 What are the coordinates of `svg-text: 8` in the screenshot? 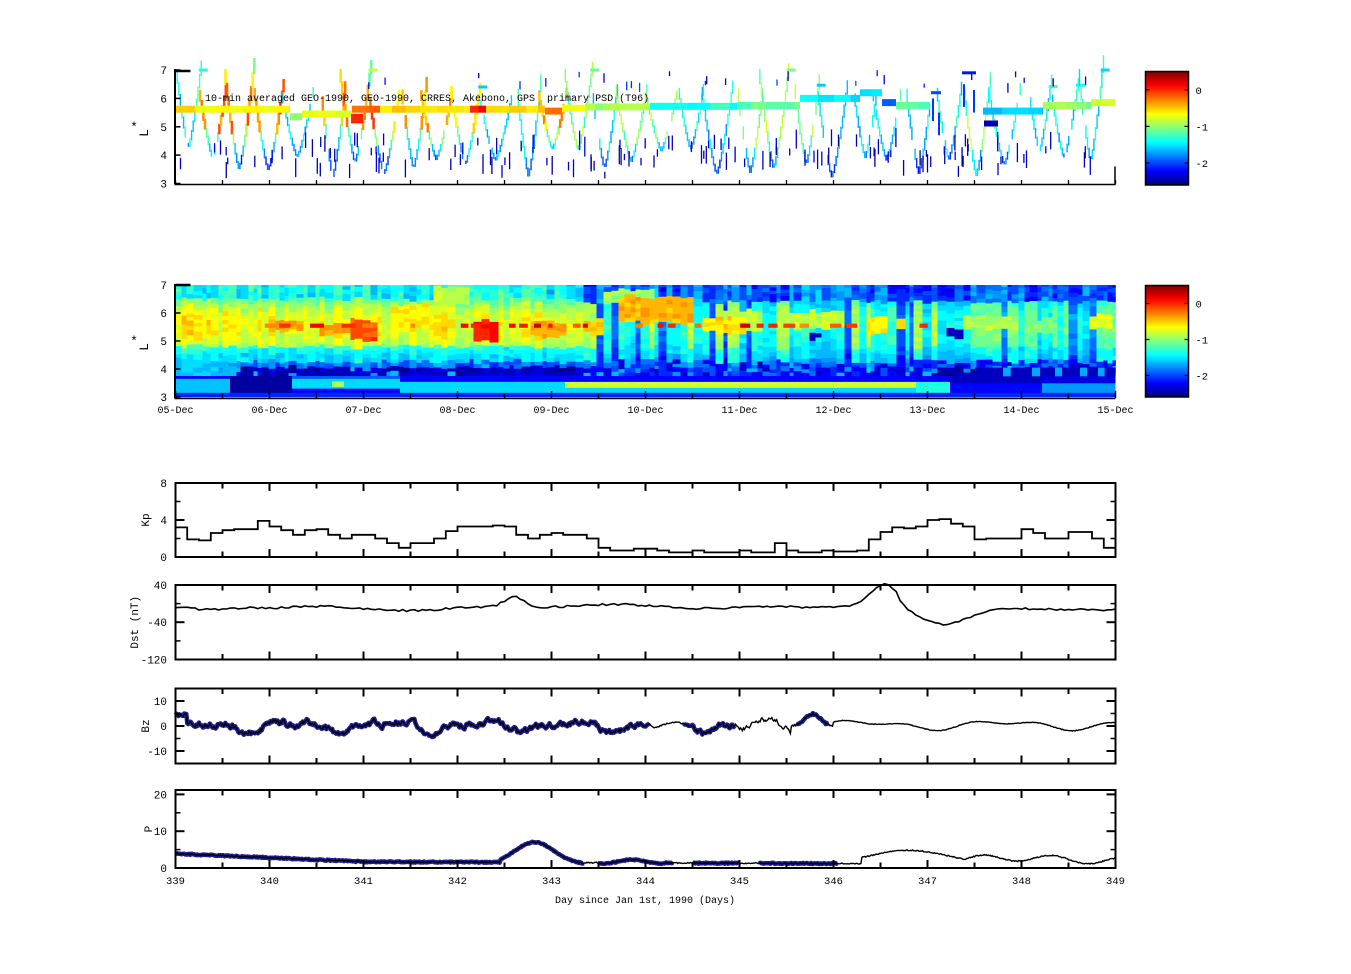 It's located at (163, 485).